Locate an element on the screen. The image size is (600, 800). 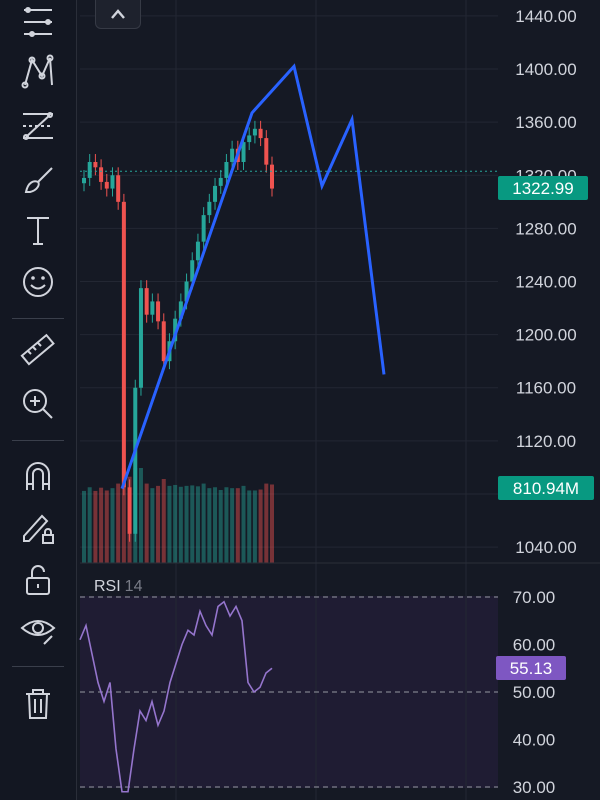
emoji-icon is located at coordinates (38, 282).